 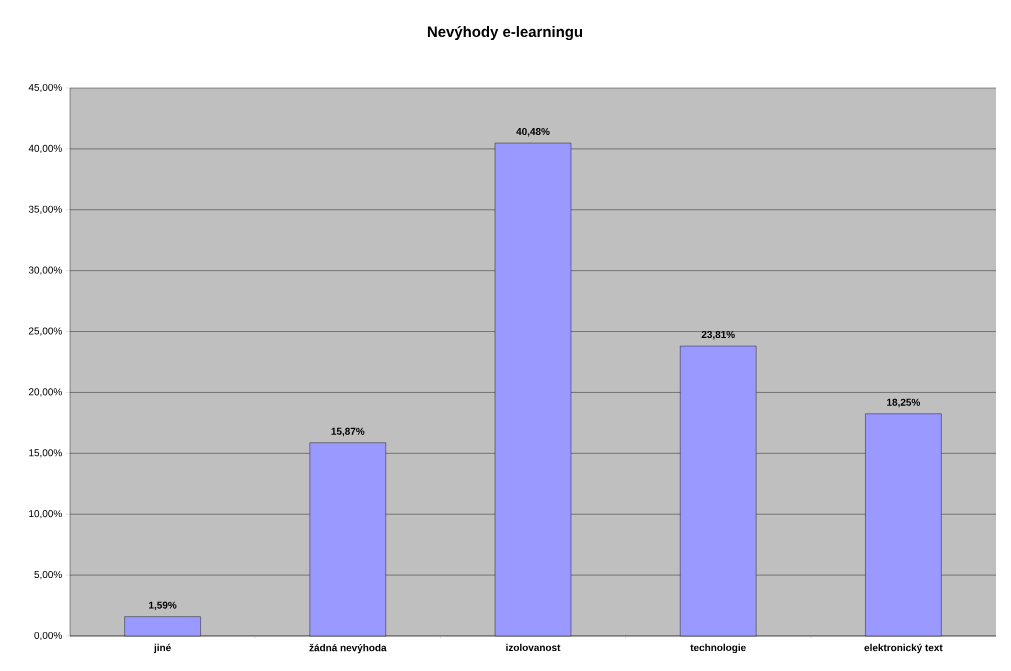 What do you see at coordinates (718, 335) in the screenshot?
I see `data-label: 23,81%` at bounding box center [718, 335].